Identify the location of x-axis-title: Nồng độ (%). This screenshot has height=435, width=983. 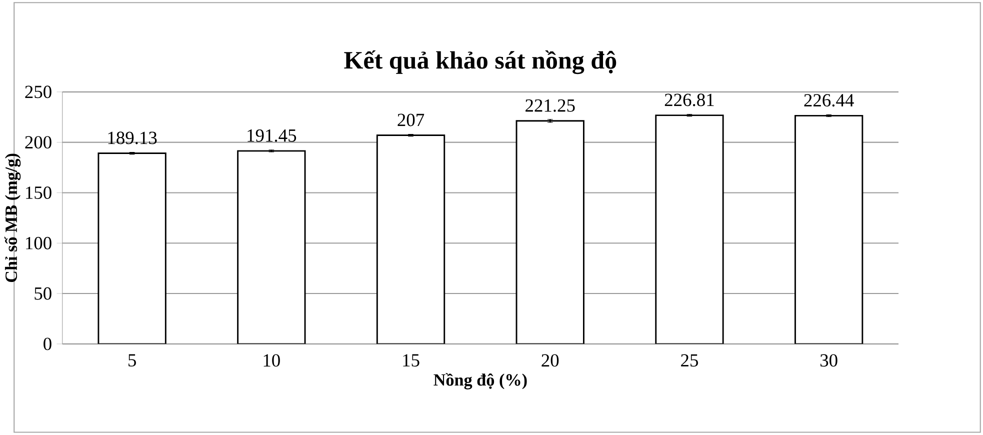
(480, 381).